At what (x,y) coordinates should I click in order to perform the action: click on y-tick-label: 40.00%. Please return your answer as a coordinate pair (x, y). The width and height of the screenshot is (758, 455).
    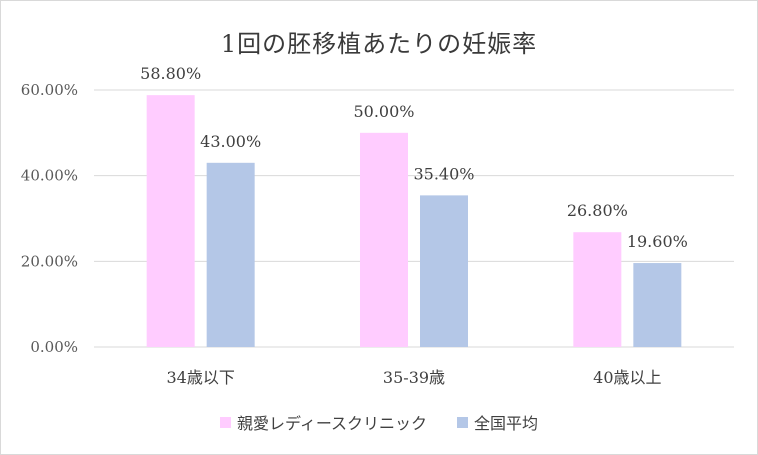
    Looking at the image, I should click on (49, 176).